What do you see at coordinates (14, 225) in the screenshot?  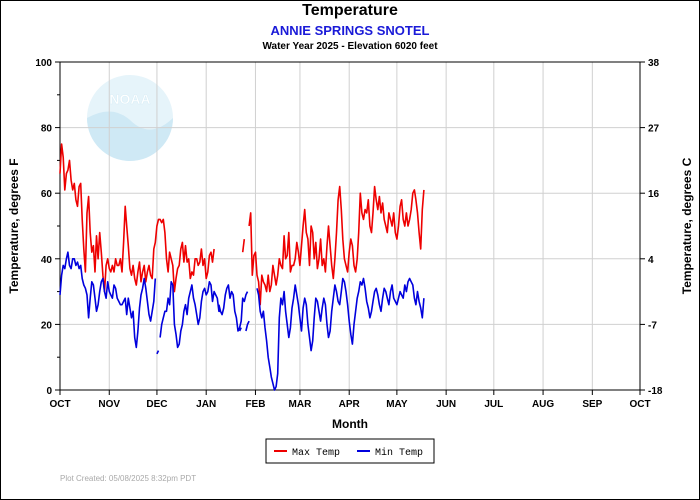 I see `y-axis-label-left: Temperature, degrees F` at bounding box center [14, 225].